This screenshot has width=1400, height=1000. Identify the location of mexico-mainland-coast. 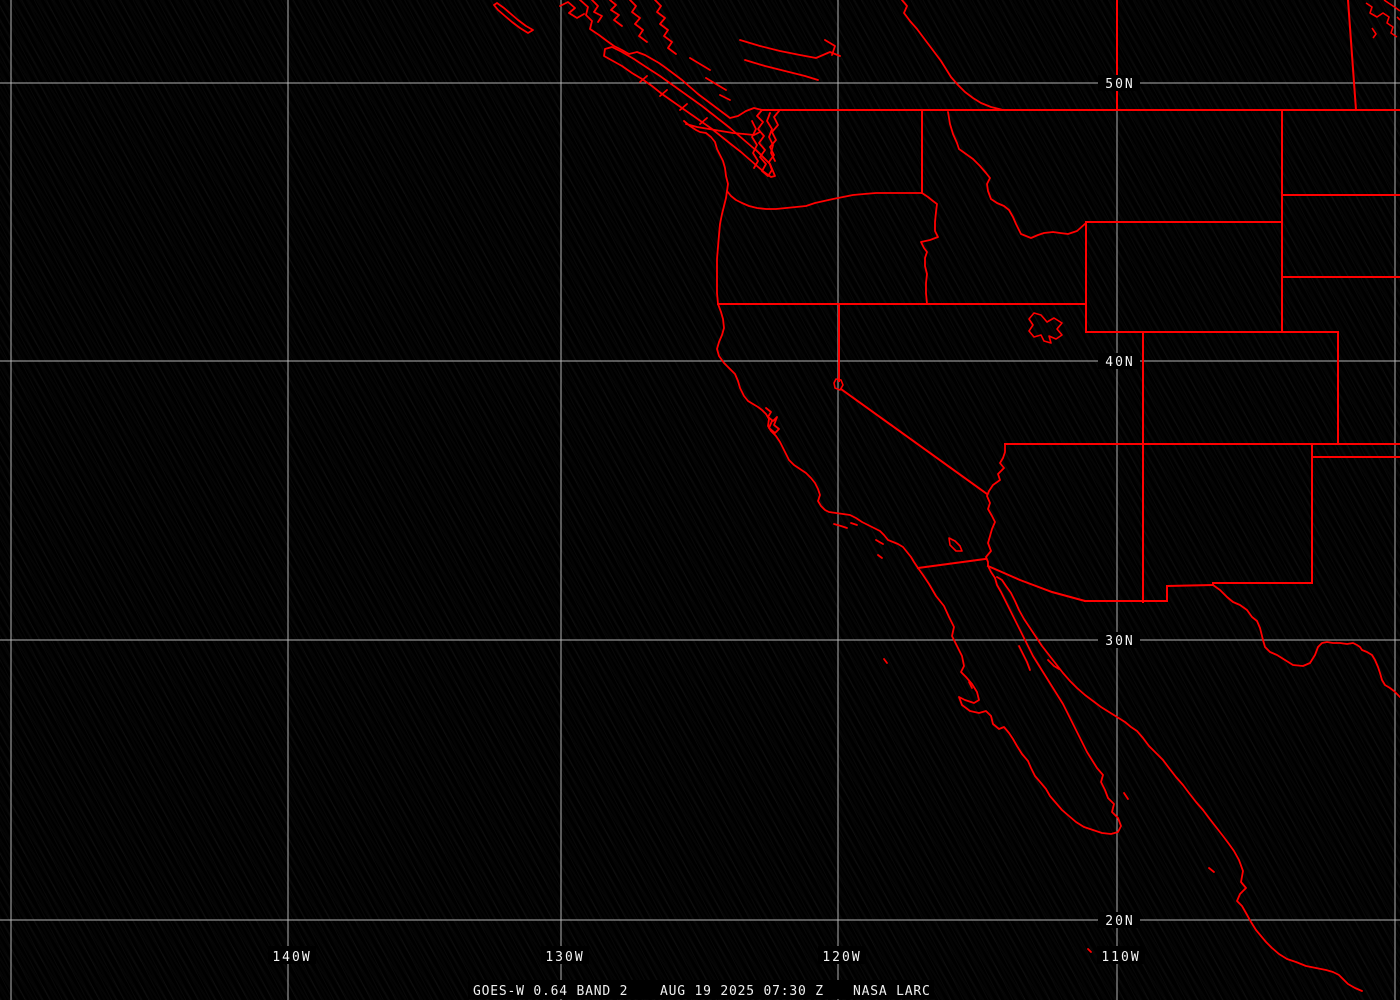
(1179, 784).